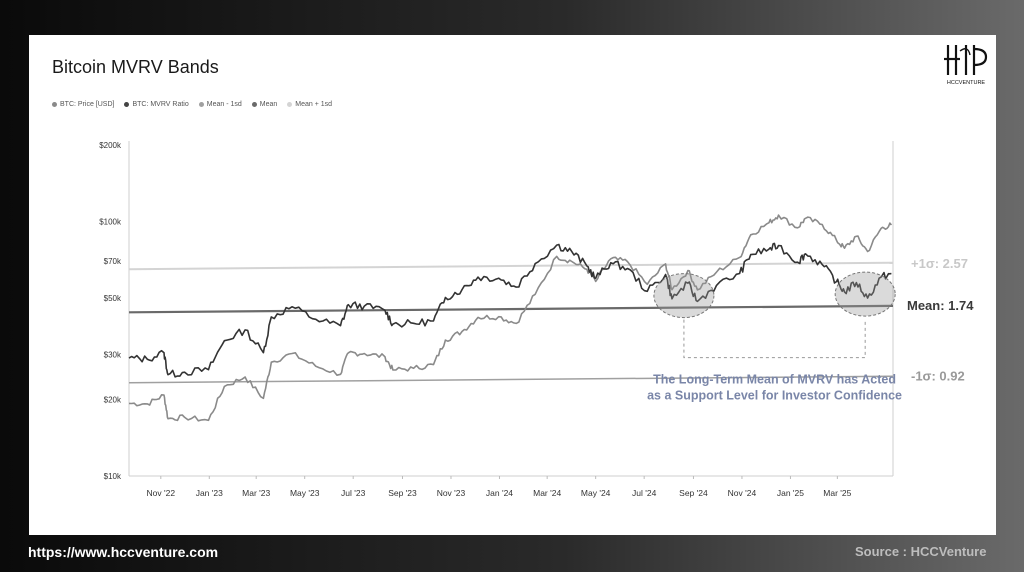 The width and height of the screenshot is (1024, 572). Describe the element at coordinates (113, 261) in the screenshot. I see `y-tick-label: $70k` at that location.